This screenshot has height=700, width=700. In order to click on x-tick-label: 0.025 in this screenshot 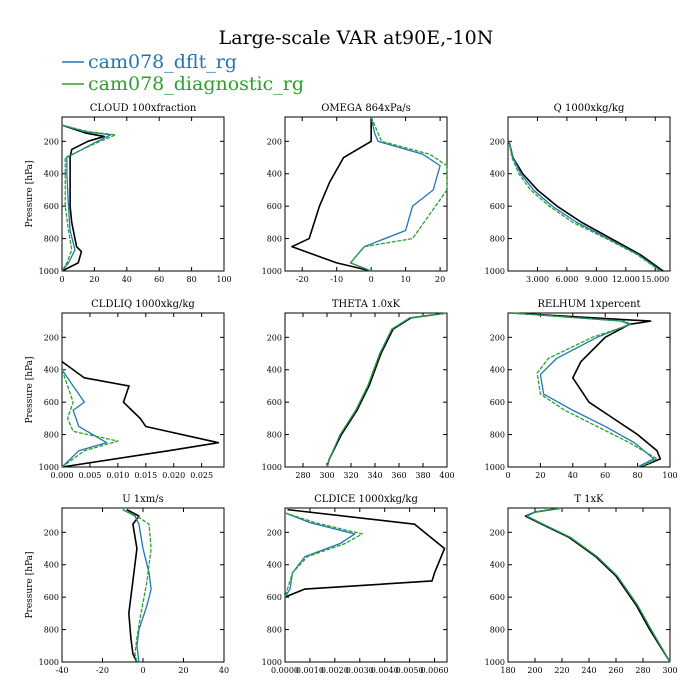, I will do `click(201, 475)`.